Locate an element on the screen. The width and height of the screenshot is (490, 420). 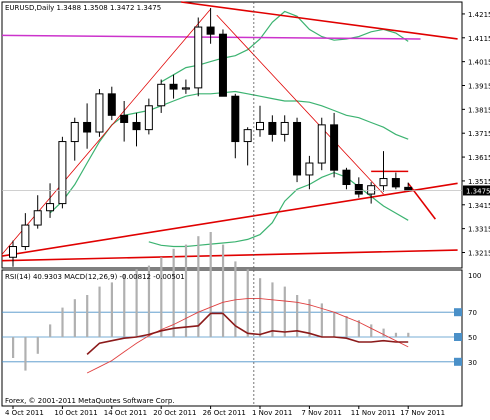
price-tick-label: 1.3915 is located at coordinates (479, 86).